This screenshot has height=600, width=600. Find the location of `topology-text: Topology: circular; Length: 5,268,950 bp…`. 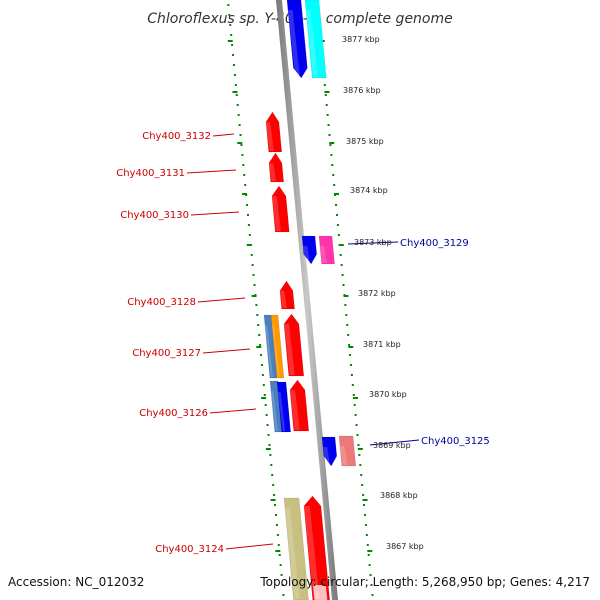

topology-text: Topology: circular; Length: 5,268,950 bp… is located at coordinates (424, 582).